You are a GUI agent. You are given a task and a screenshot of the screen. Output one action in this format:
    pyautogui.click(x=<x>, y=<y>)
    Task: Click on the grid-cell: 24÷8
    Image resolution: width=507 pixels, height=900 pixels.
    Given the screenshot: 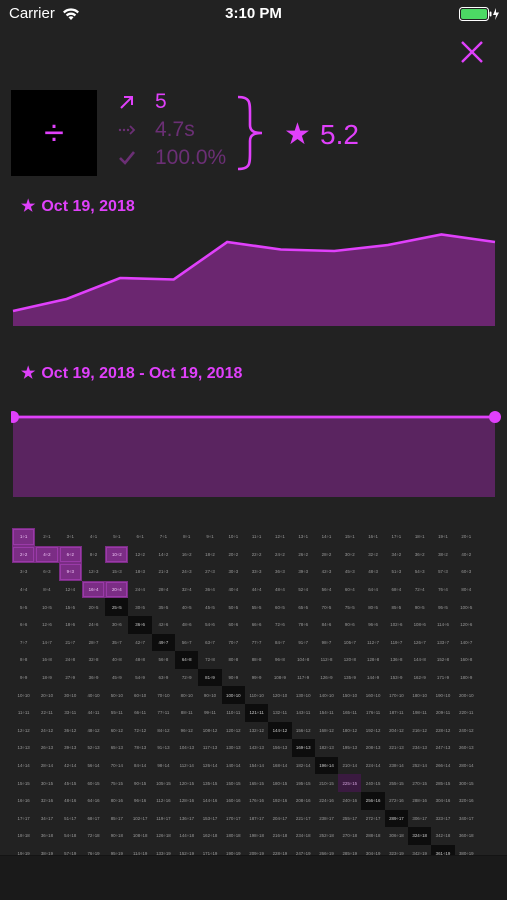 What is the action you would take?
    pyautogui.click(x=70, y=660)
    